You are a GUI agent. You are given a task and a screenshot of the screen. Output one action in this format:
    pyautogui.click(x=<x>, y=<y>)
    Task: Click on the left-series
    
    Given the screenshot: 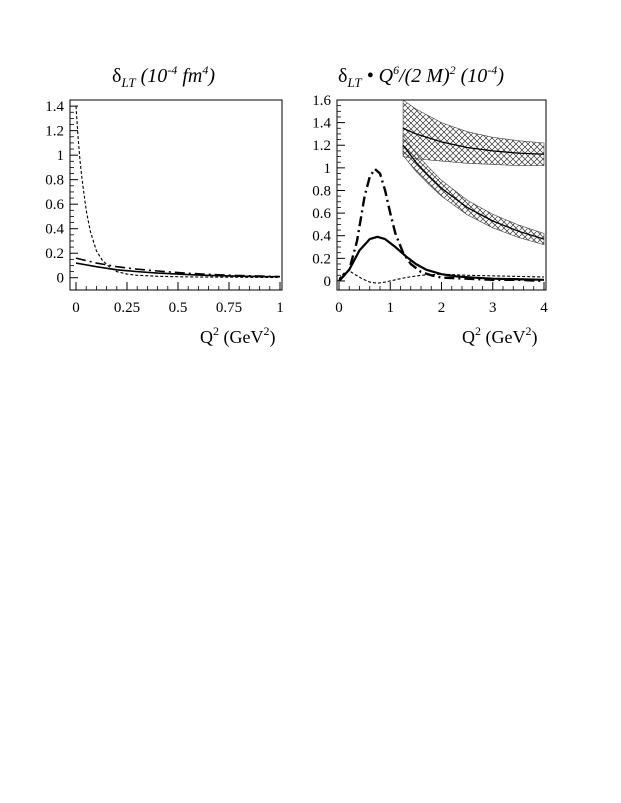 What is the action you would take?
    pyautogui.click(x=178, y=192)
    